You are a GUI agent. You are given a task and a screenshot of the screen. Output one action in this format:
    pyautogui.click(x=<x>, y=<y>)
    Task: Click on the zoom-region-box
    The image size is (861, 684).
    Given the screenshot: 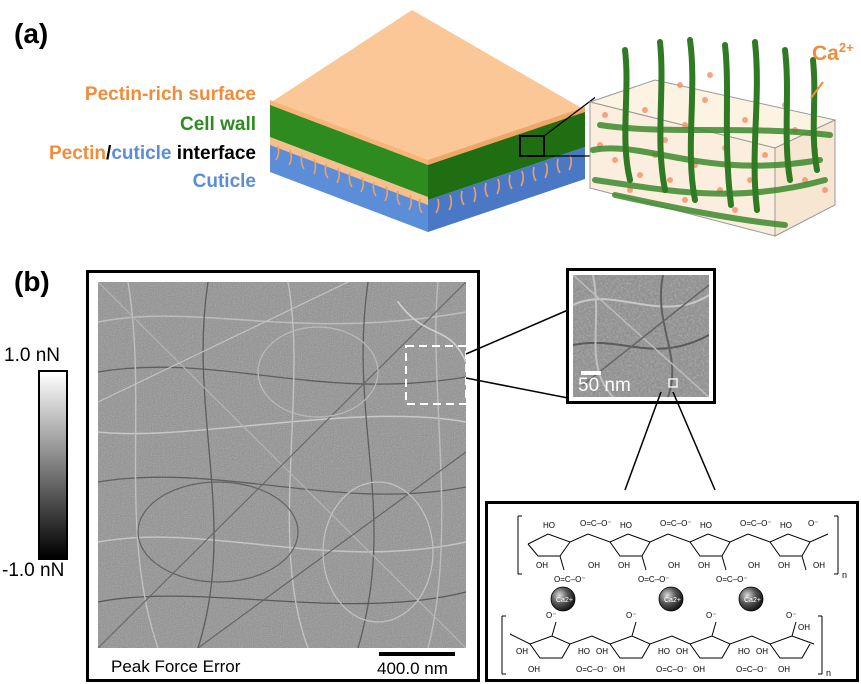 What is the action you would take?
    pyautogui.click(x=532, y=146)
    